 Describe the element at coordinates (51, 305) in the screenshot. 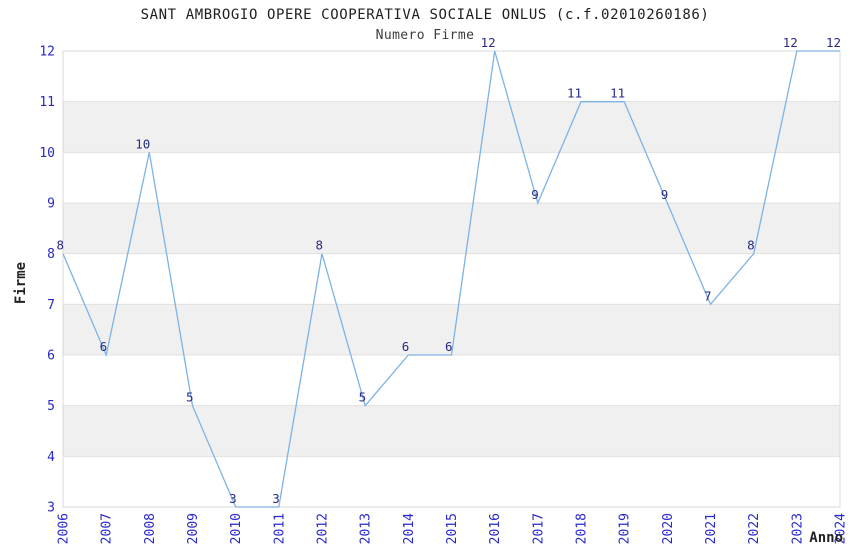

I see `y-tick-label: 7` at that location.